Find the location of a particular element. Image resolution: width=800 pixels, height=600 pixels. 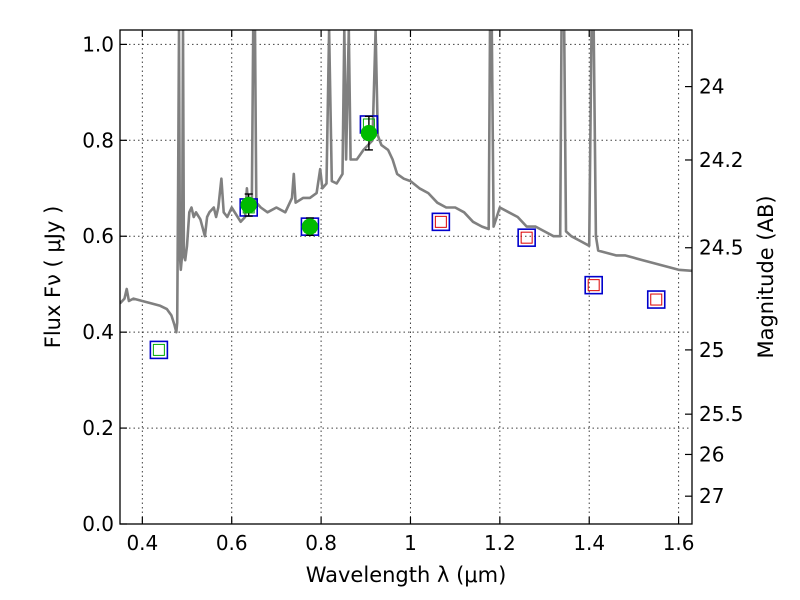

right-tick-label: 25.5 is located at coordinates (721, 414).